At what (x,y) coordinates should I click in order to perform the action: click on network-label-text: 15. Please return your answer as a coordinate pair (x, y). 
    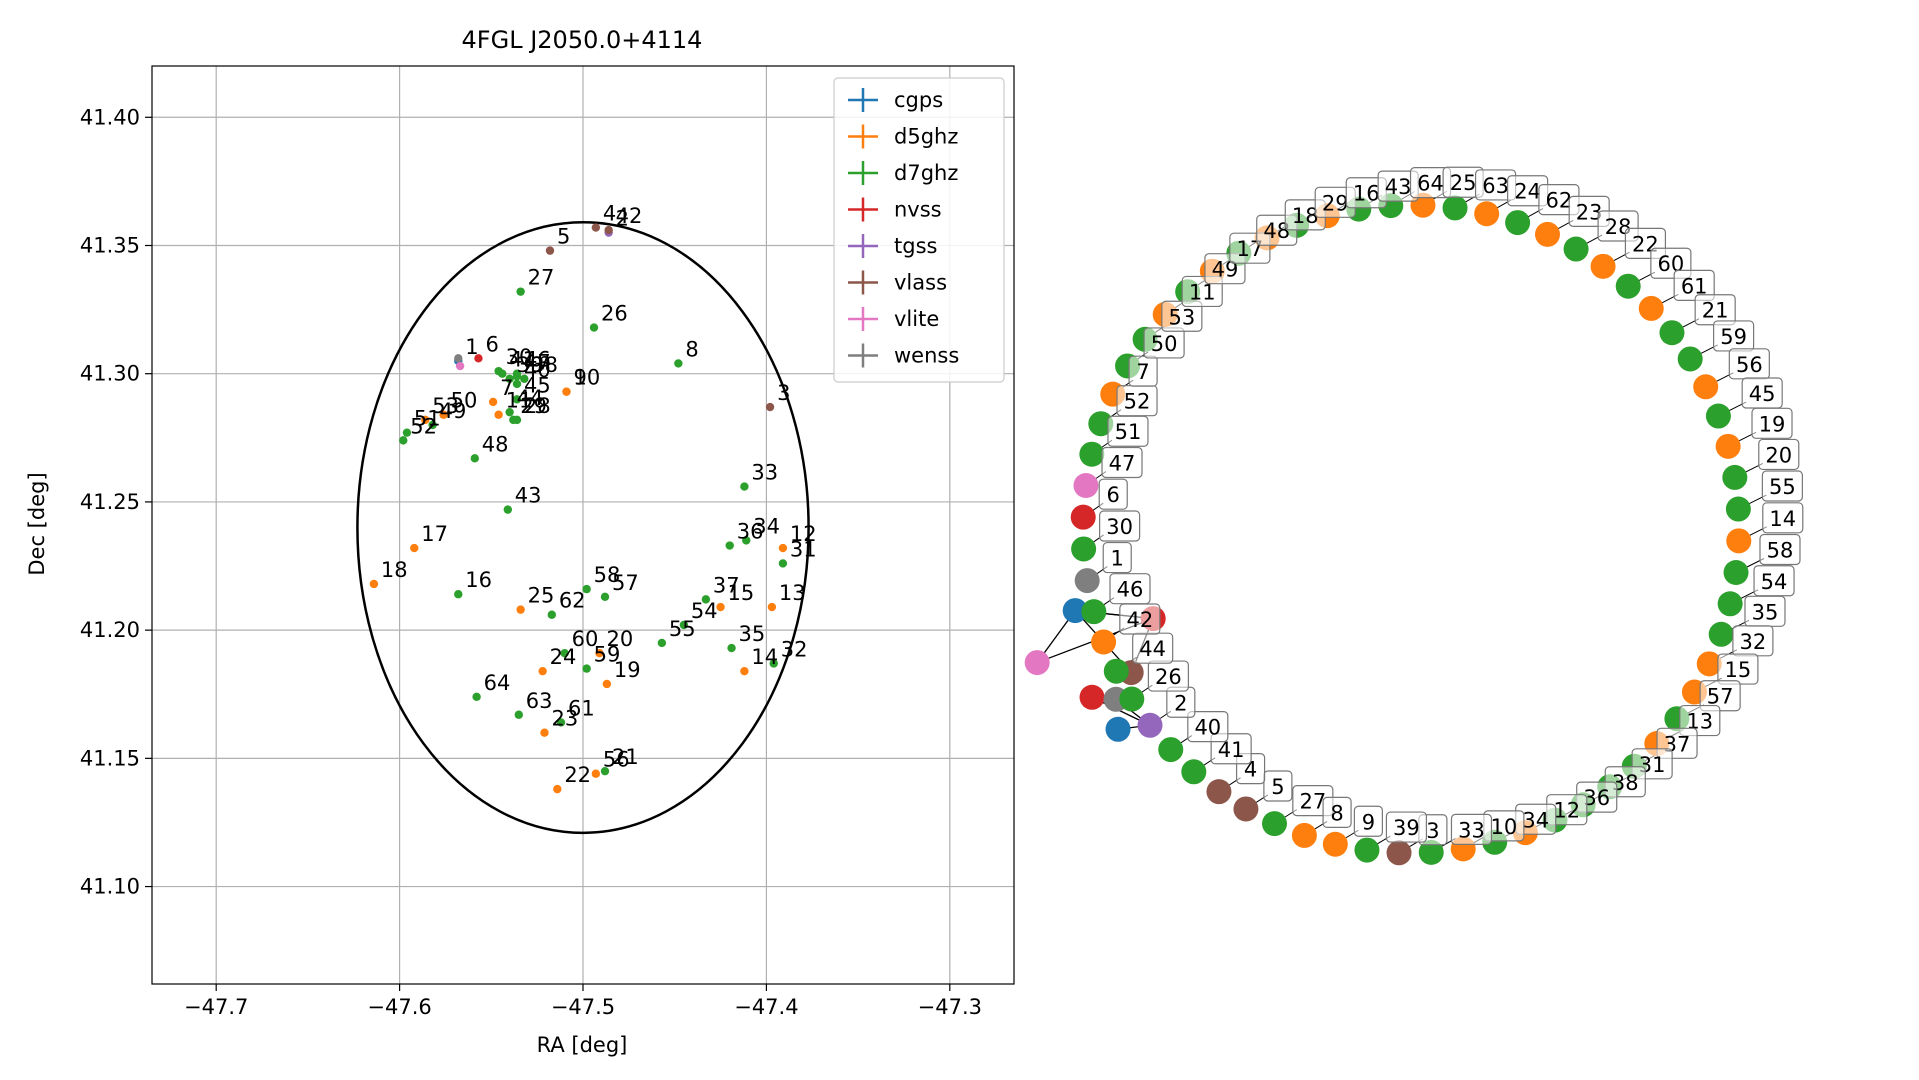
    Looking at the image, I should click on (1738, 670).